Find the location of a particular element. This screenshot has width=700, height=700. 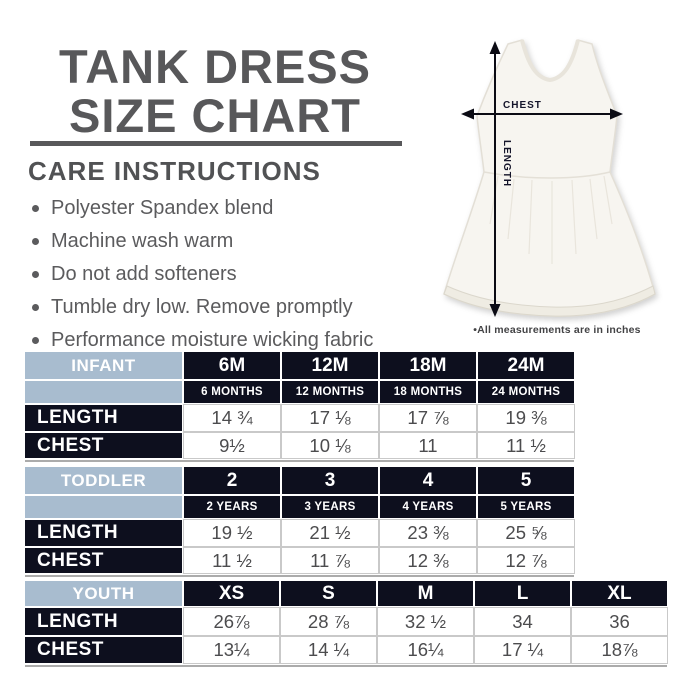

value-cell: 13¼ is located at coordinates (231, 650).